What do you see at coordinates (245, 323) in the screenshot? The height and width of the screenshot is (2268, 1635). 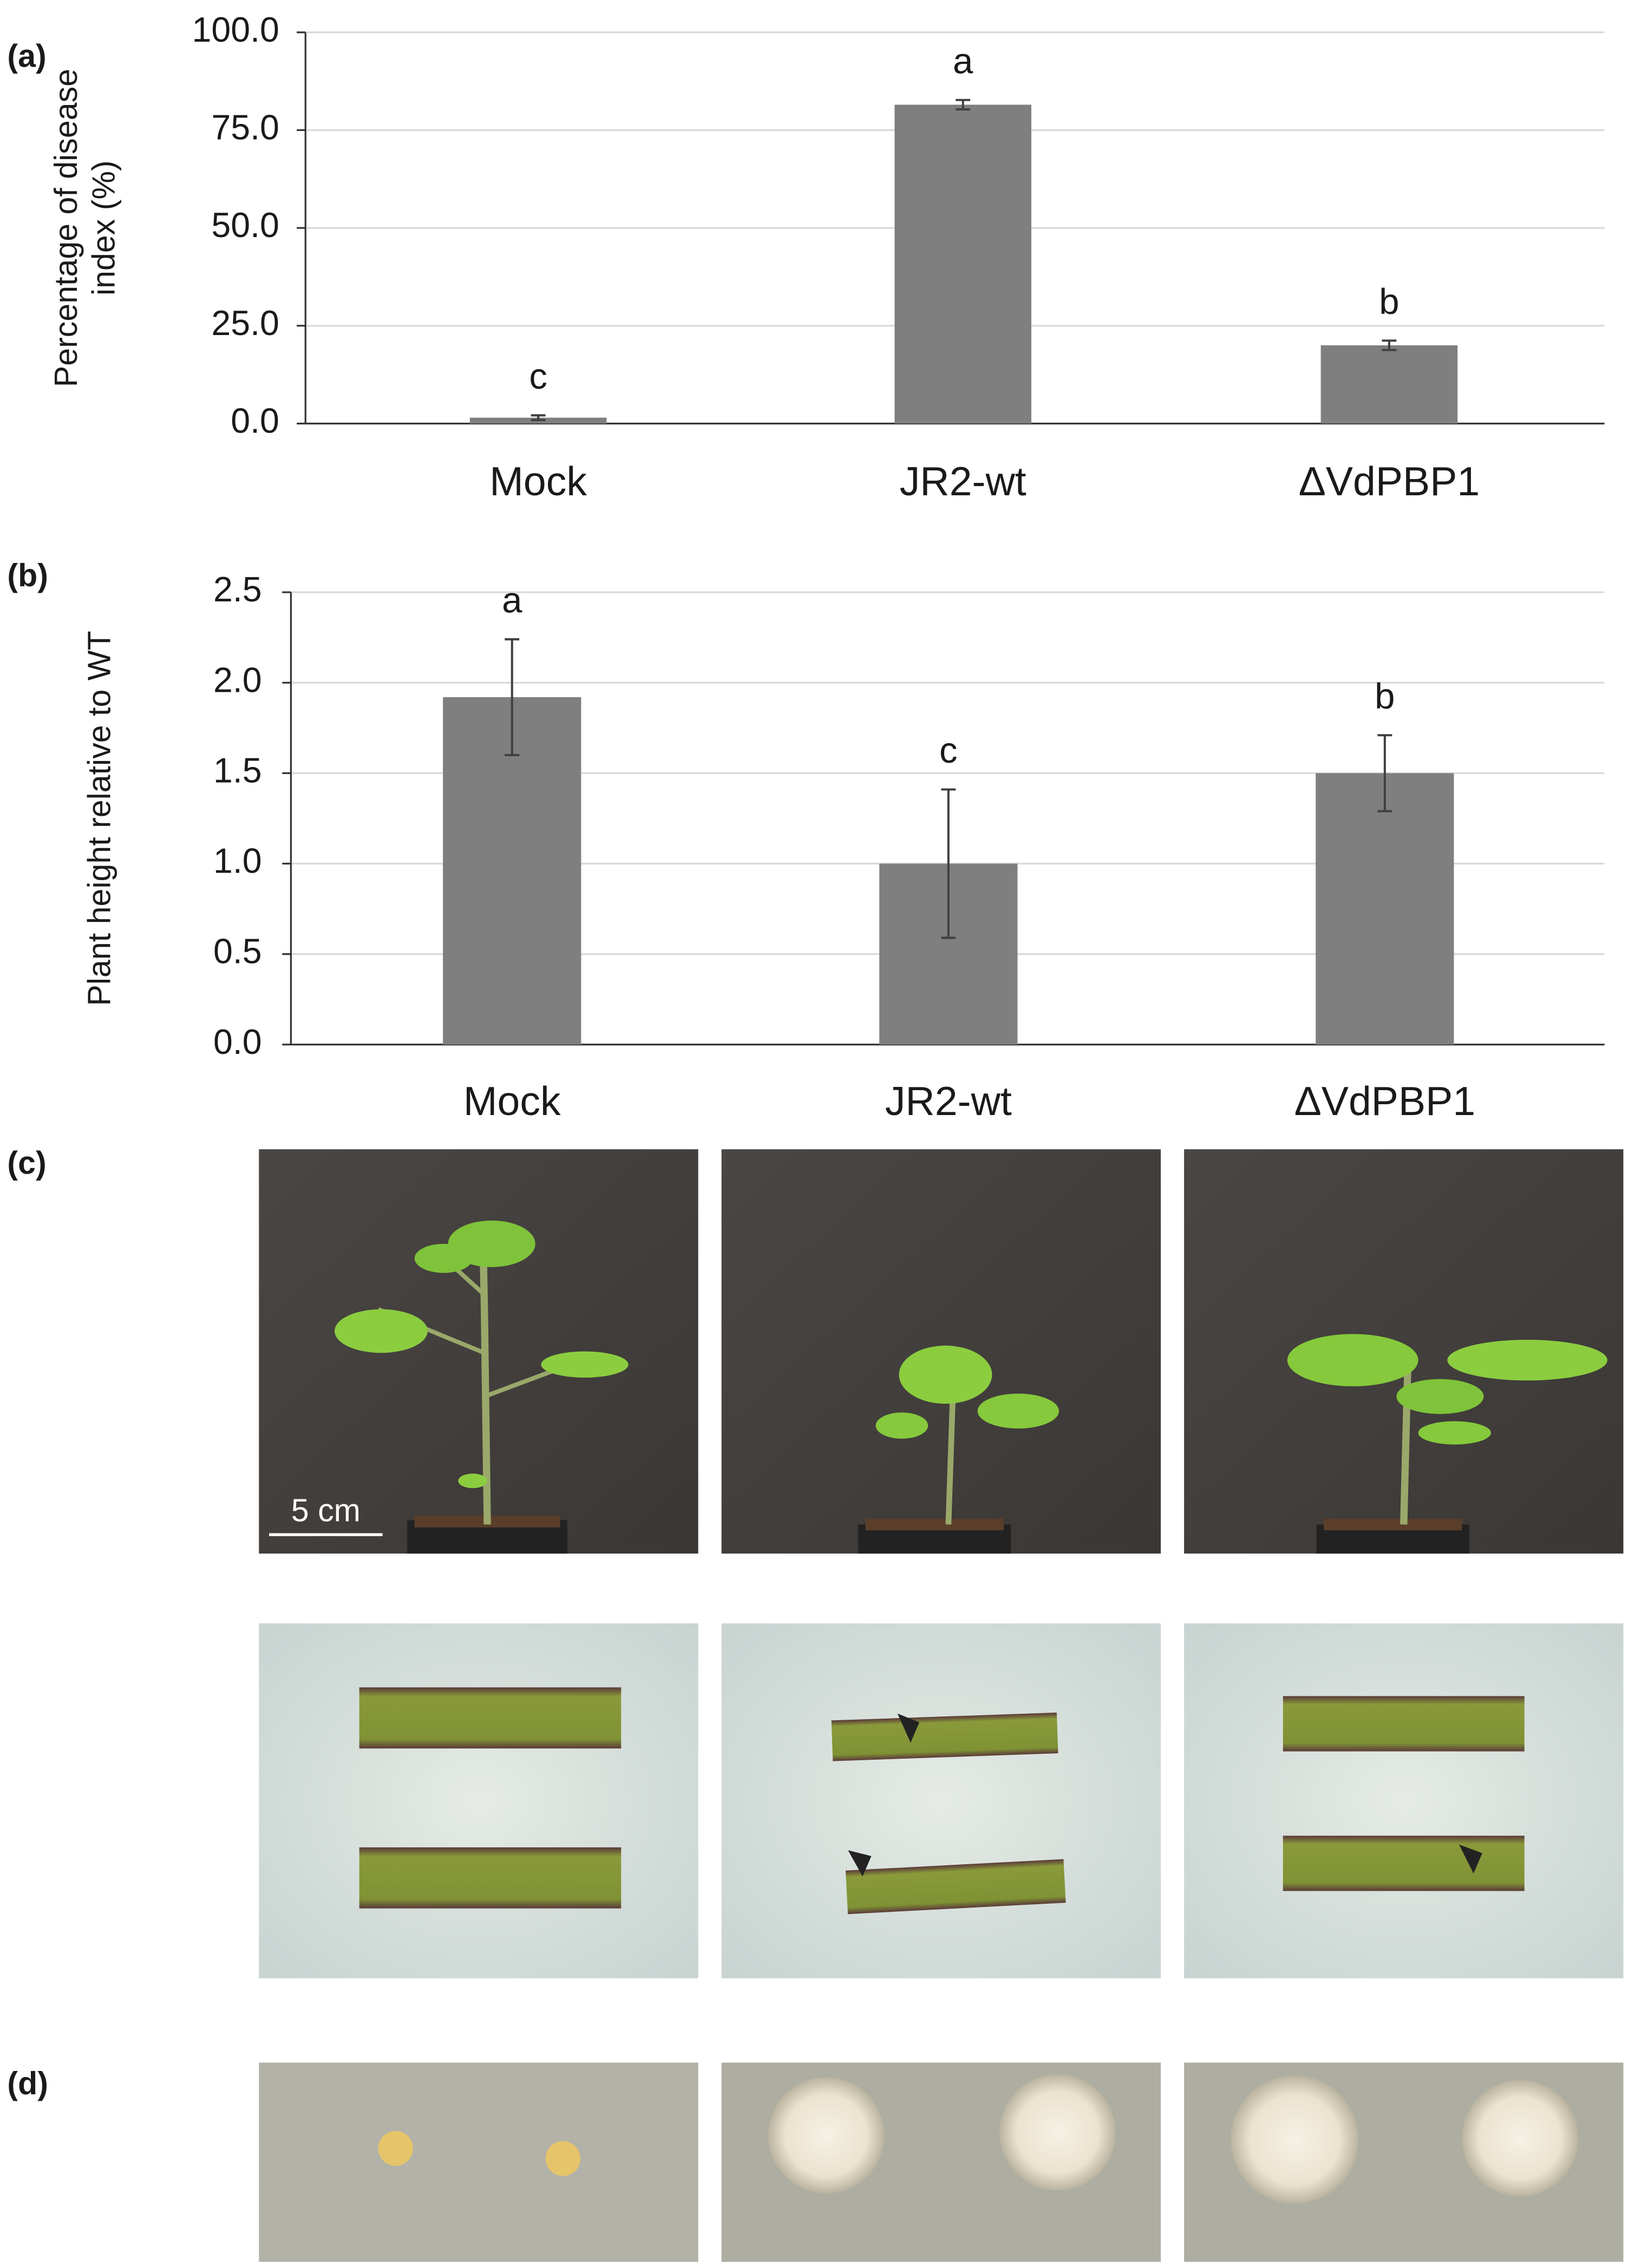 I see `y-tick-label: 25.0` at bounding box center [245, 323].